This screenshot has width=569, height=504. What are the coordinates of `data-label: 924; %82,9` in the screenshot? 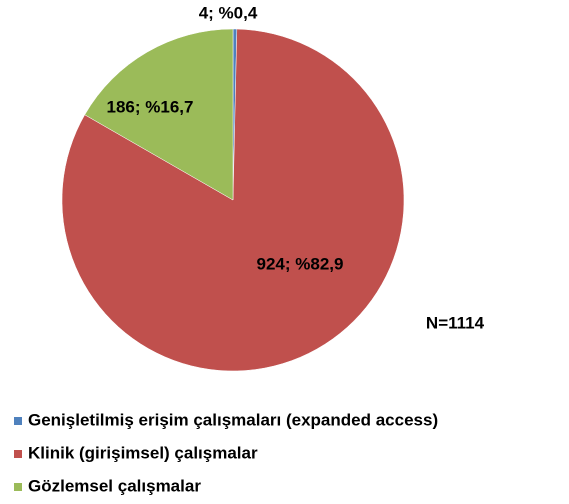 It's located at (300, 263).